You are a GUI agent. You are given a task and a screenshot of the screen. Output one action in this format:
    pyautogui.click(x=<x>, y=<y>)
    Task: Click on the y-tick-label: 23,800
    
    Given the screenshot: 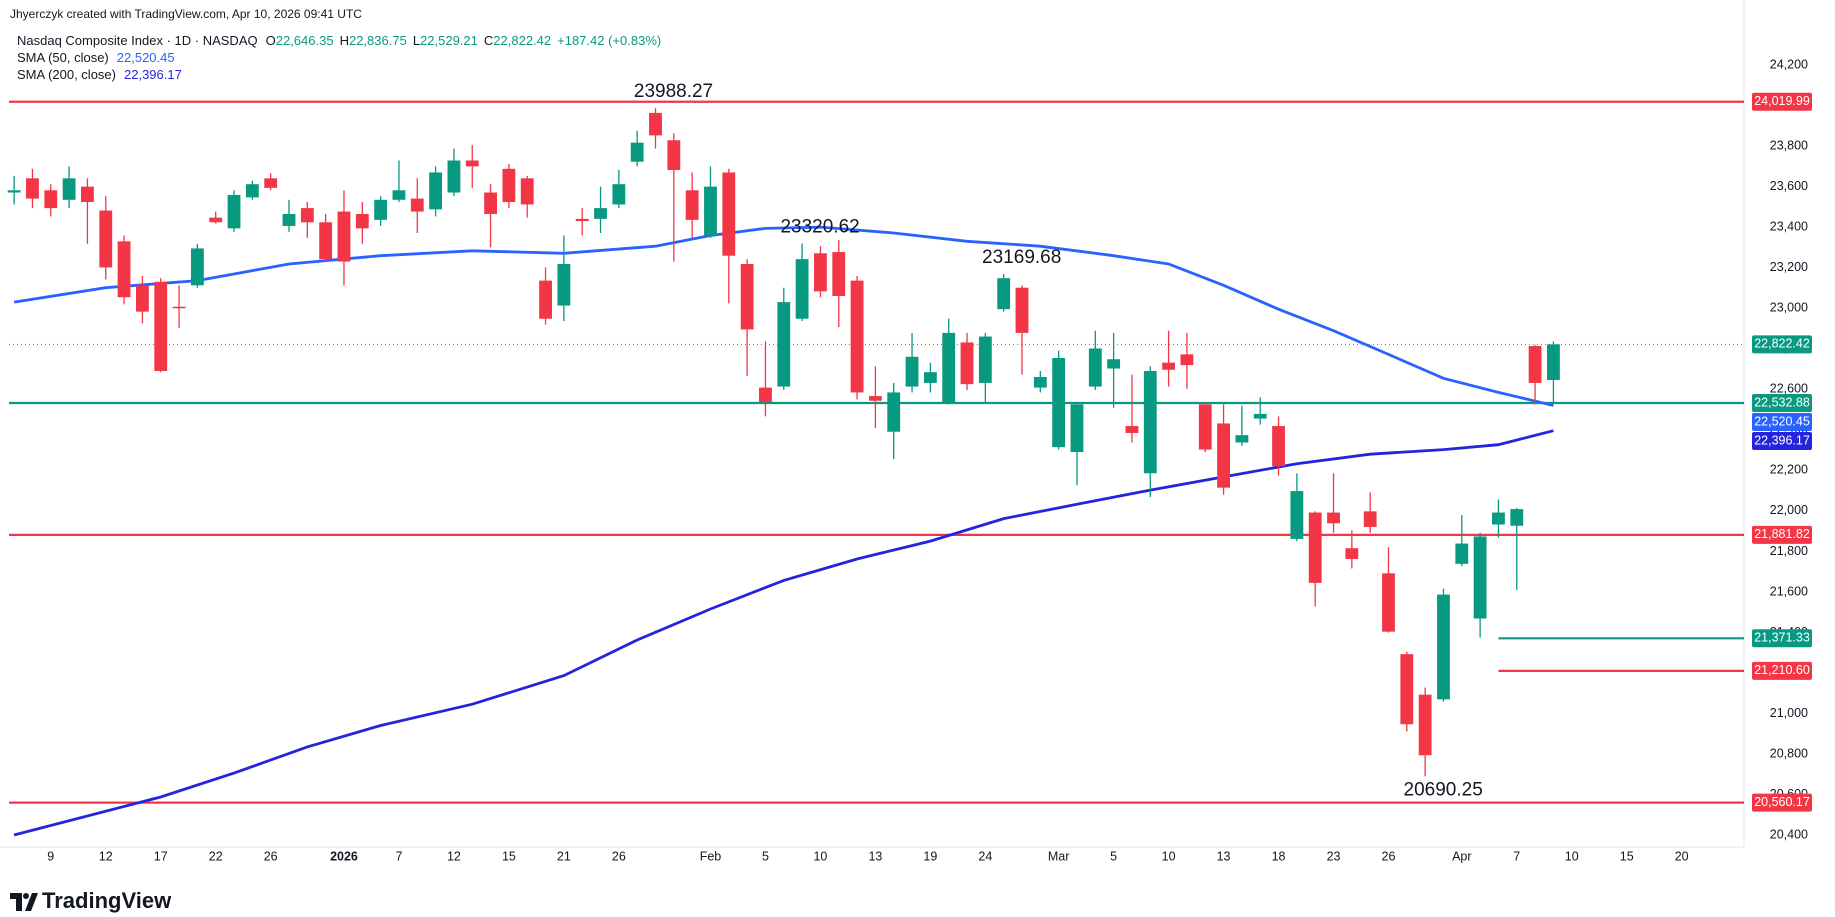 What is the action you would take?
    pyautogui.click(x=1789, y=146)
    